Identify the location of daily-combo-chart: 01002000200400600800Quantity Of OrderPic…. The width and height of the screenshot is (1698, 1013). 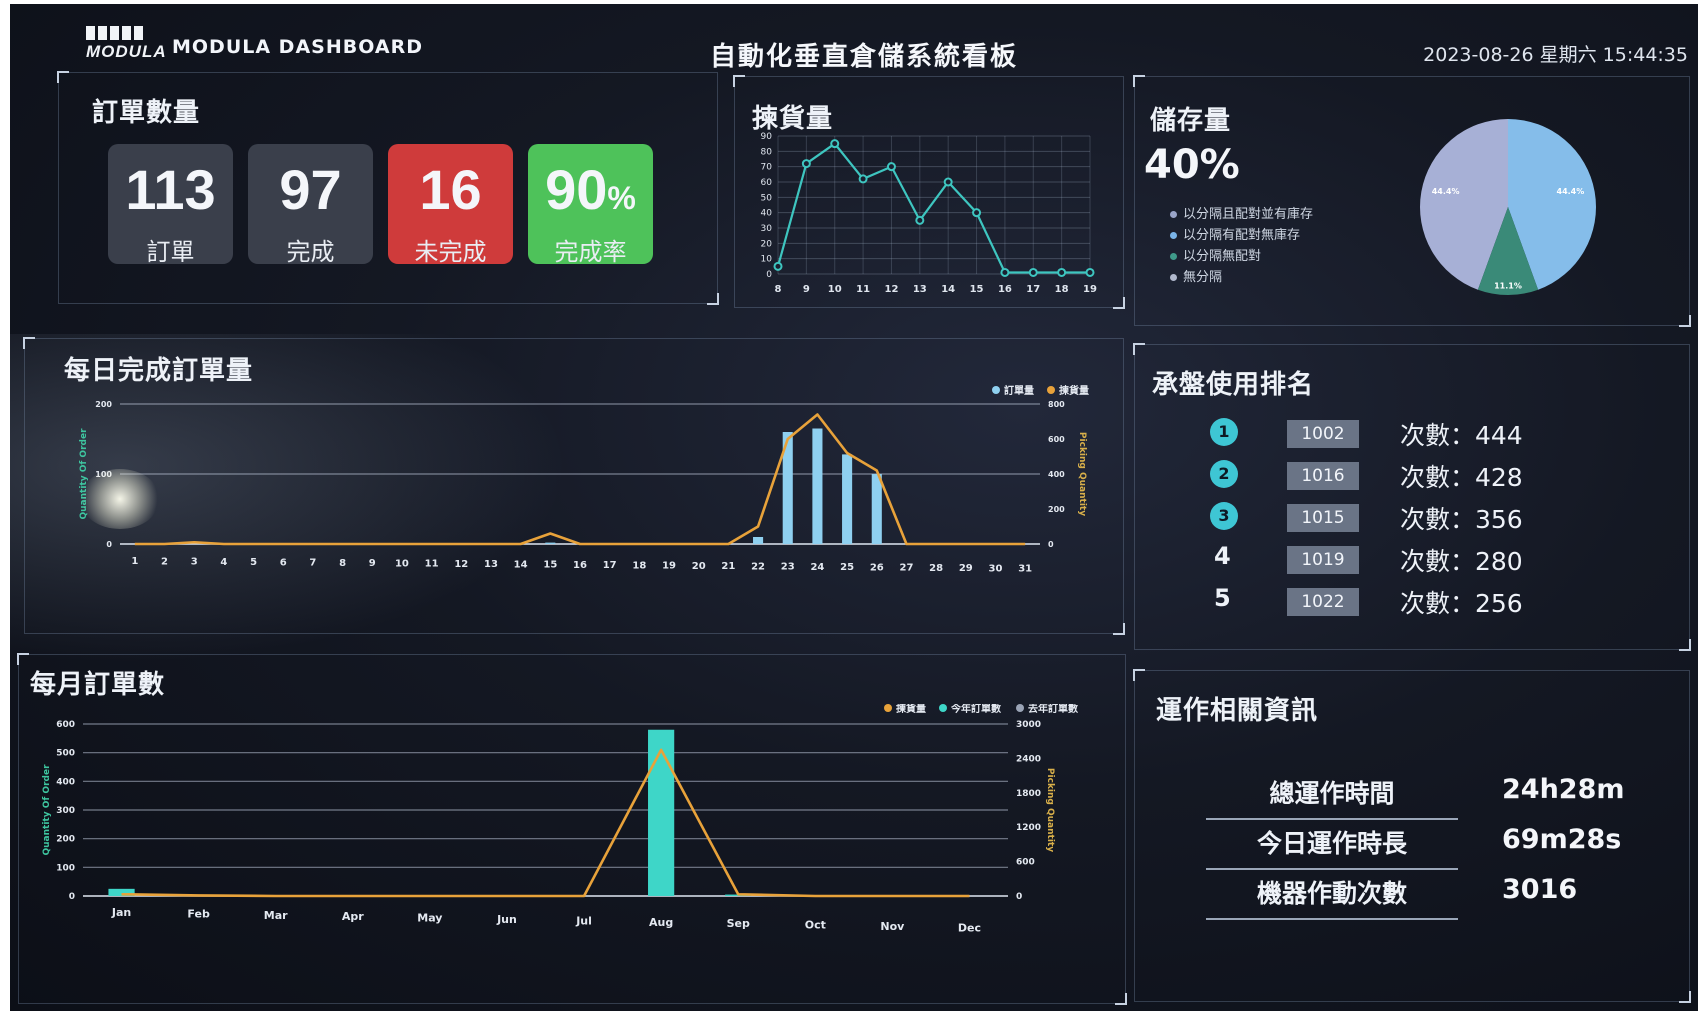
(584, 479).